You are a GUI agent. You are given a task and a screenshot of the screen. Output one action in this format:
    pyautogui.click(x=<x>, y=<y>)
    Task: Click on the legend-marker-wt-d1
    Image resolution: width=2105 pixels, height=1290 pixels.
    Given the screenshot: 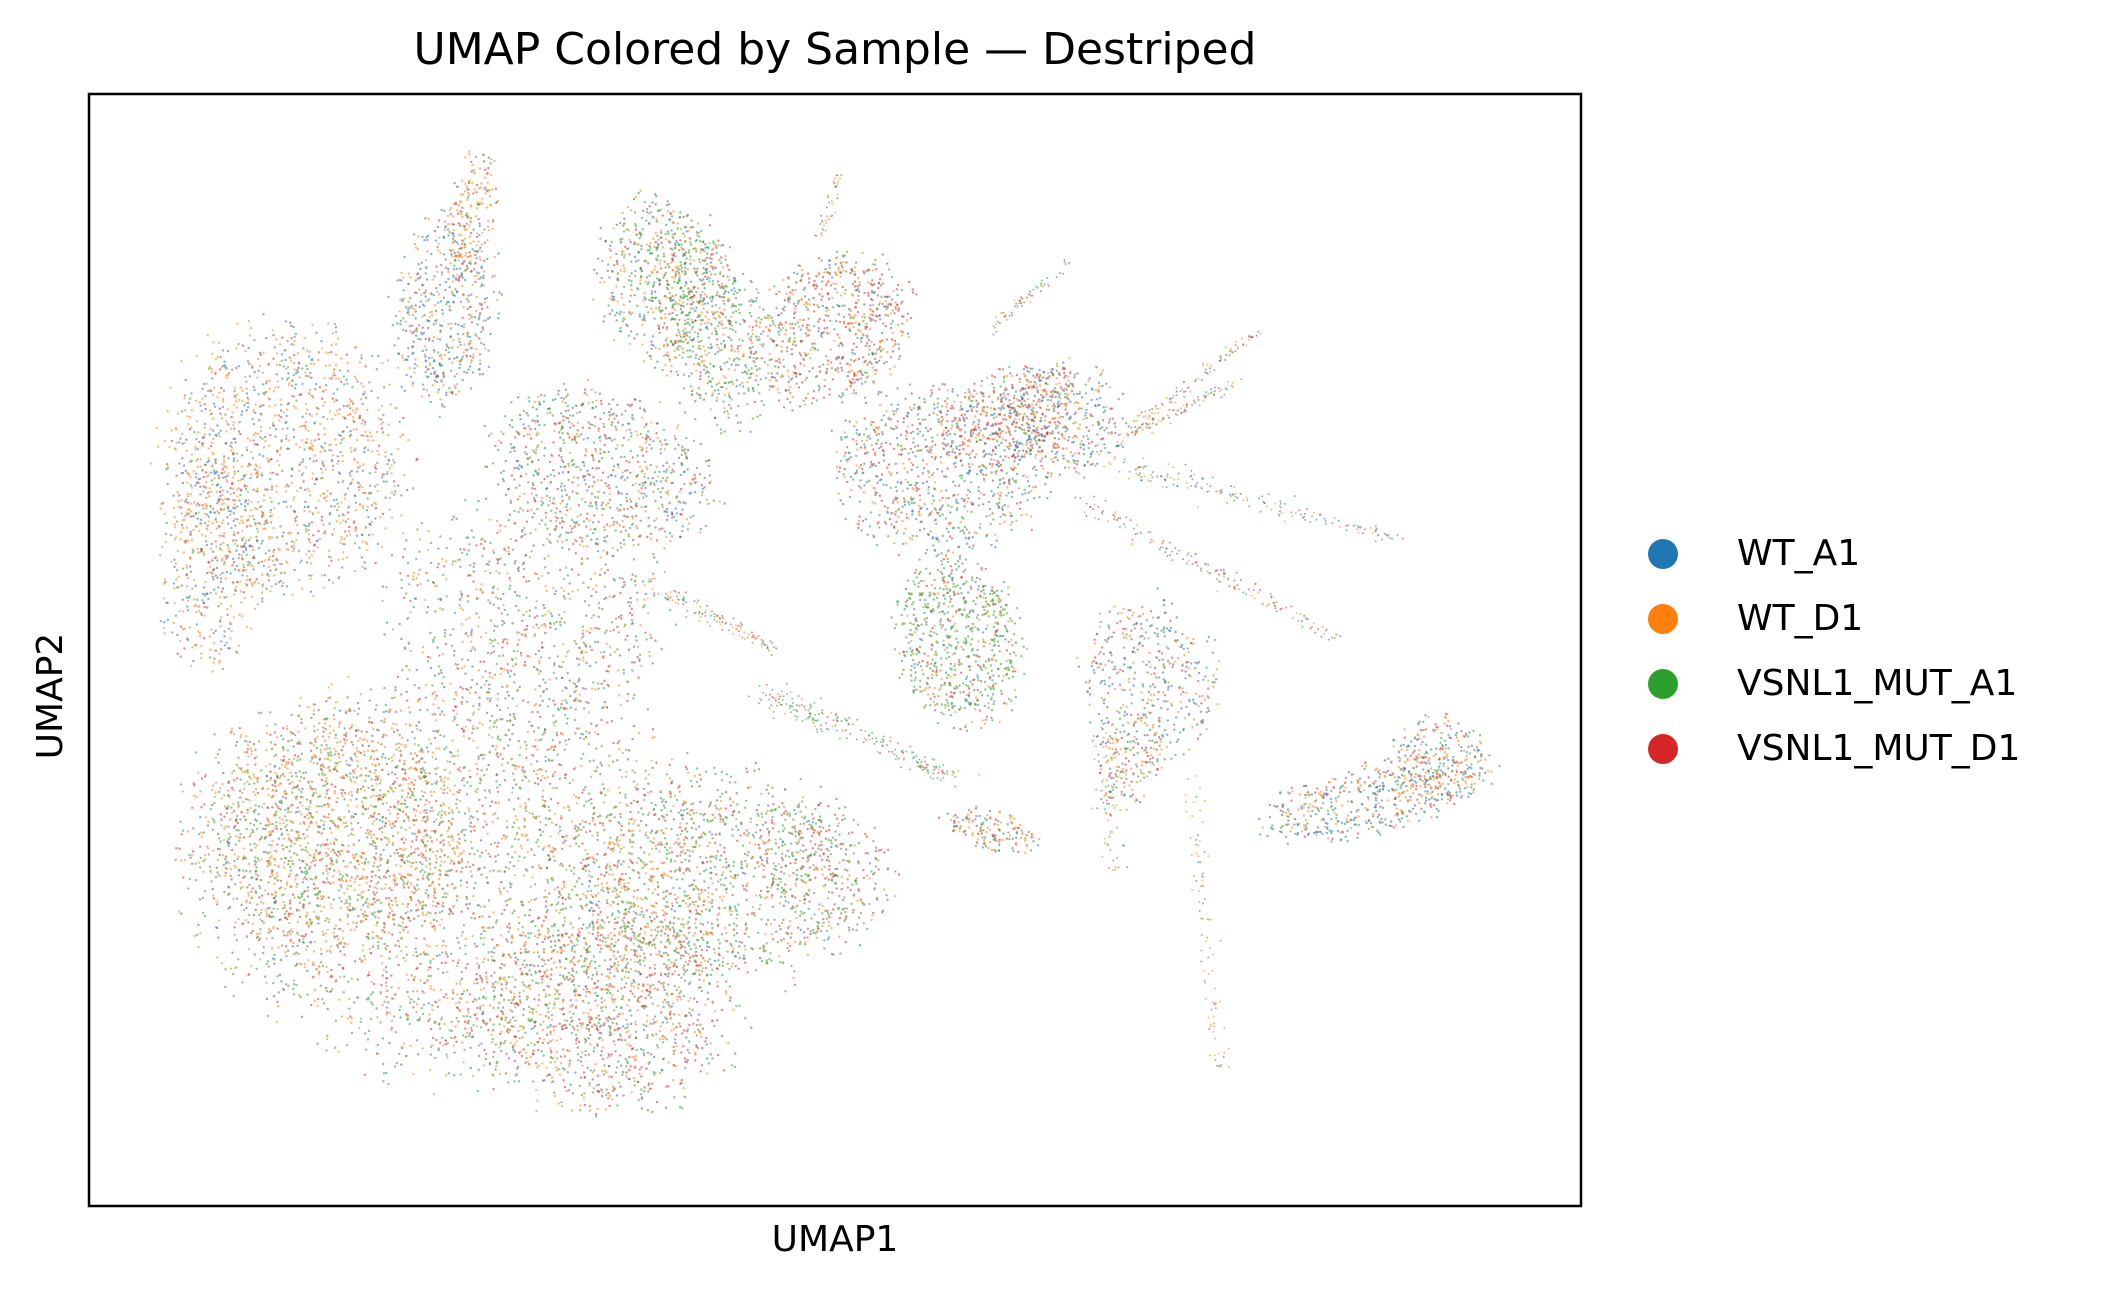 What is the action you would take?
    pyautogui.click(x=1663, y=619)
    